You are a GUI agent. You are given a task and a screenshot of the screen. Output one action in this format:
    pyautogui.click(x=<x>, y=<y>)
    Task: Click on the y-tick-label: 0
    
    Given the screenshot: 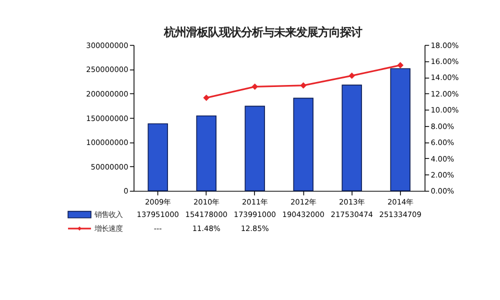 What is the action you would take?
    pyautogui.click(x=126, y=191)
    